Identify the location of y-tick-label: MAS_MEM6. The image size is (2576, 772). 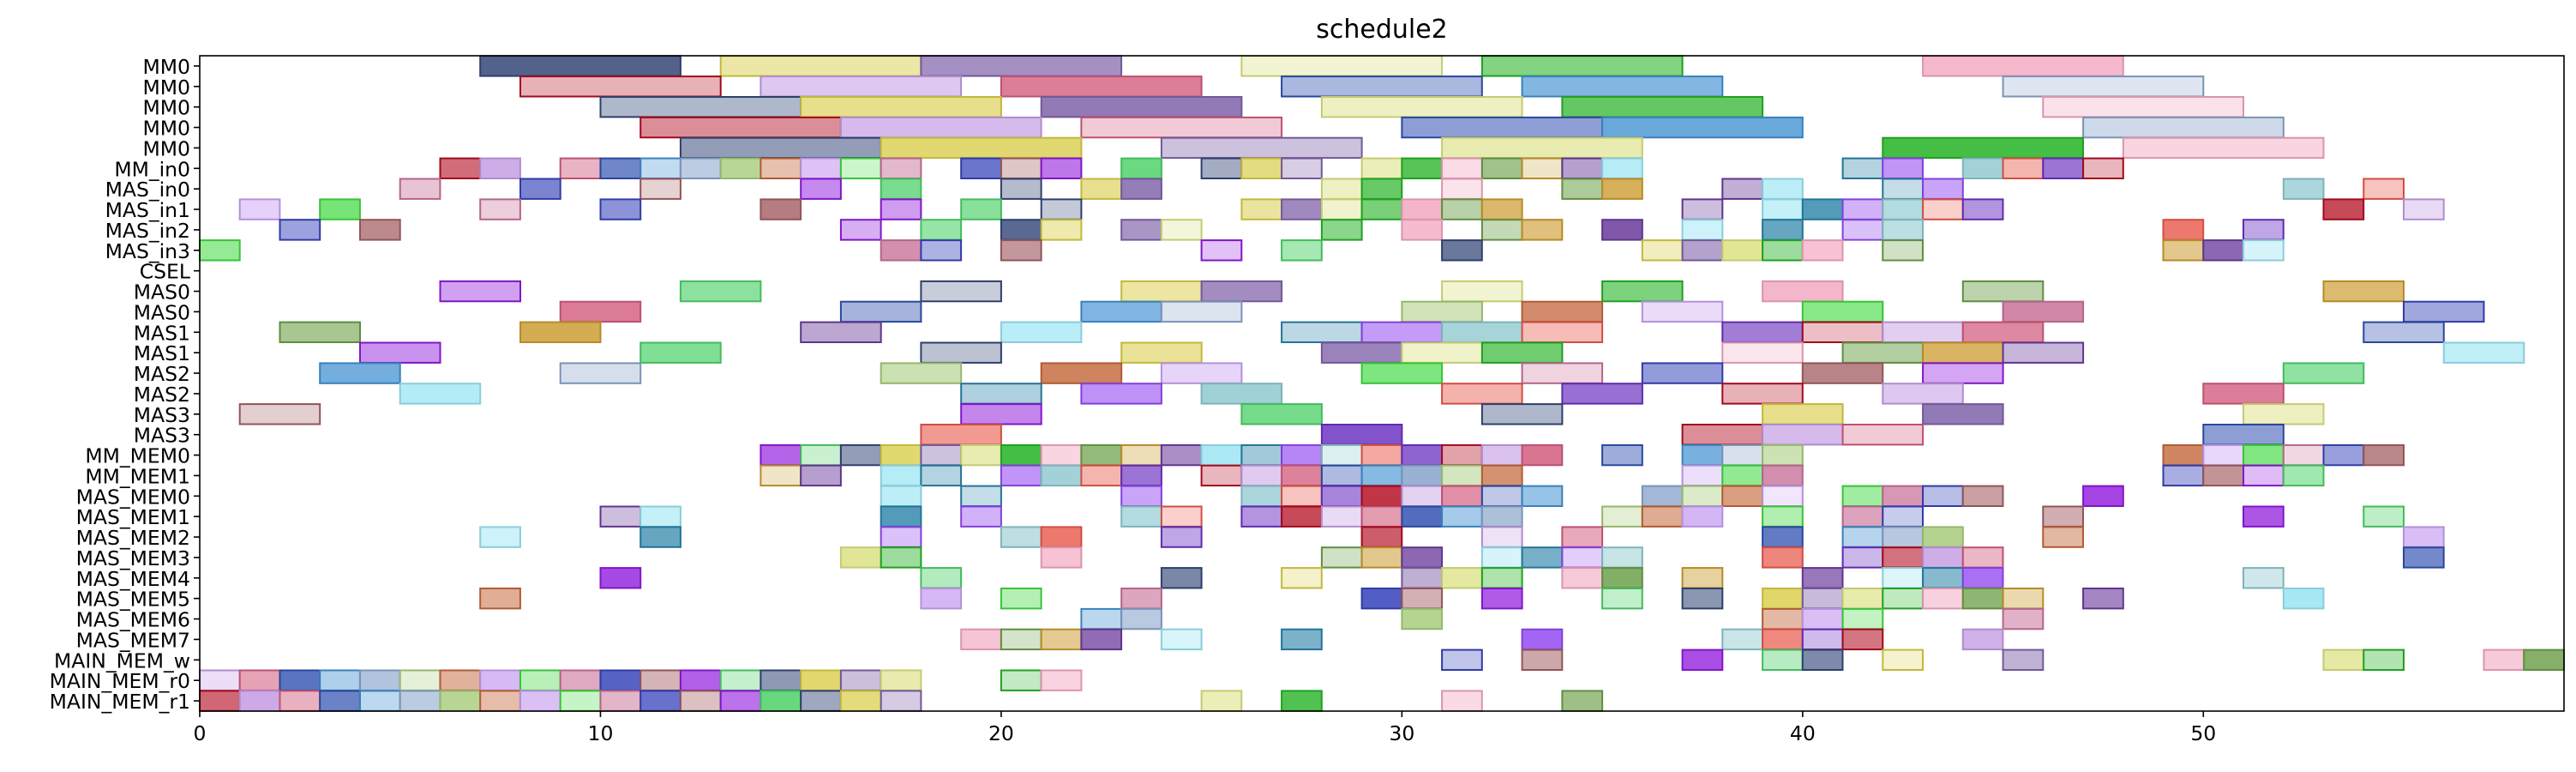
(133, 620).